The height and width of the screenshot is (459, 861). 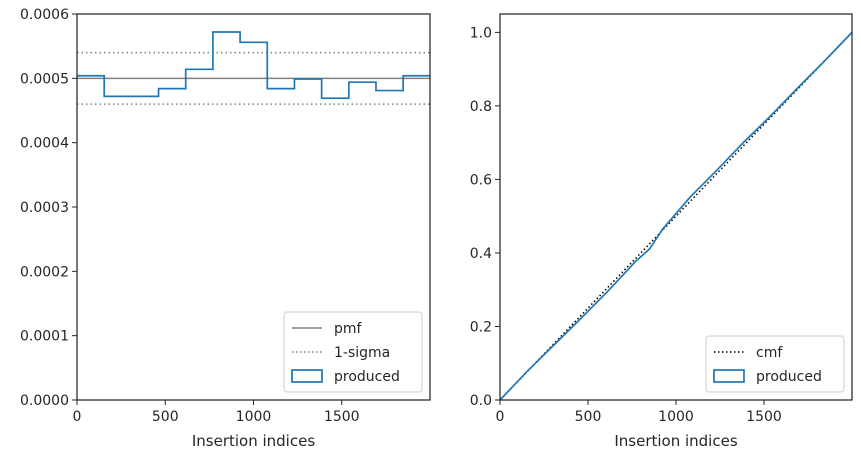 What do you see at coordinates (44, 15) in the screenshot?
I see `y-tick-label: 0.0006` at bounding box center [44, 15].